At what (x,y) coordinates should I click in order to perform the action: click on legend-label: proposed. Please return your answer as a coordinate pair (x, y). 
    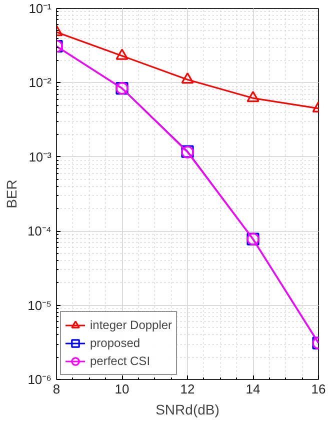
    Looking at the image, I should click on (115, 343).